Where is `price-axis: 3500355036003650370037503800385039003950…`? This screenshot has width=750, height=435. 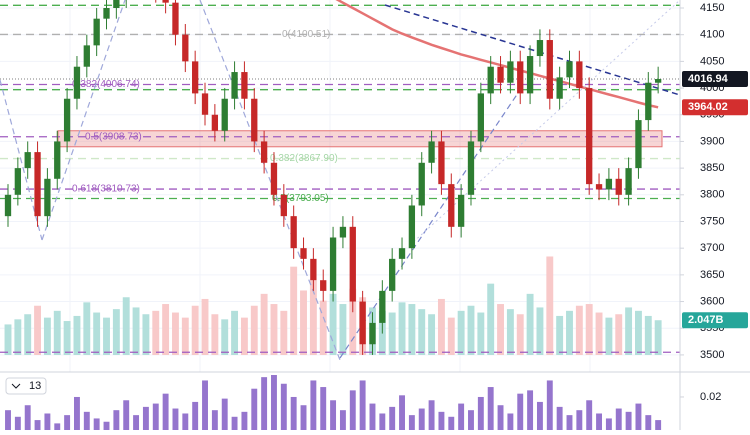
price-axis: 3500355036003650370037503800385039003950… is located at coordinates (714, 202).